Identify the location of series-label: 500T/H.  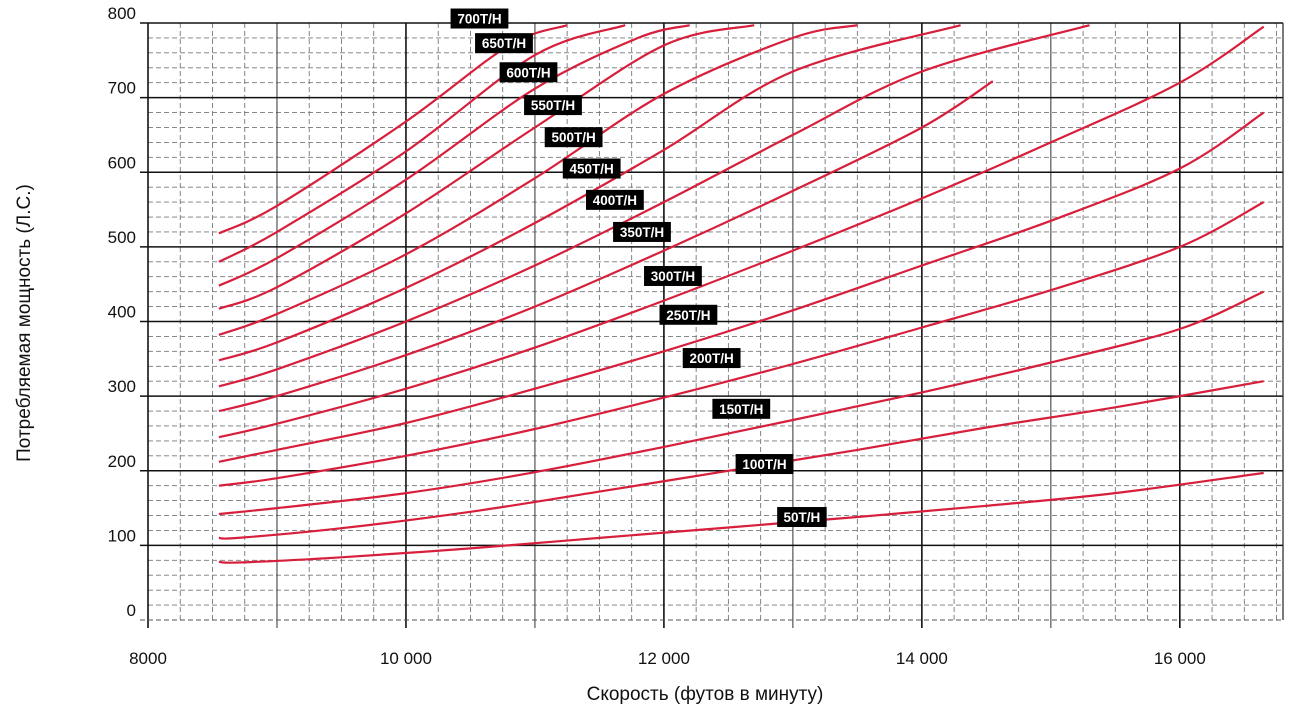
(573, 137).